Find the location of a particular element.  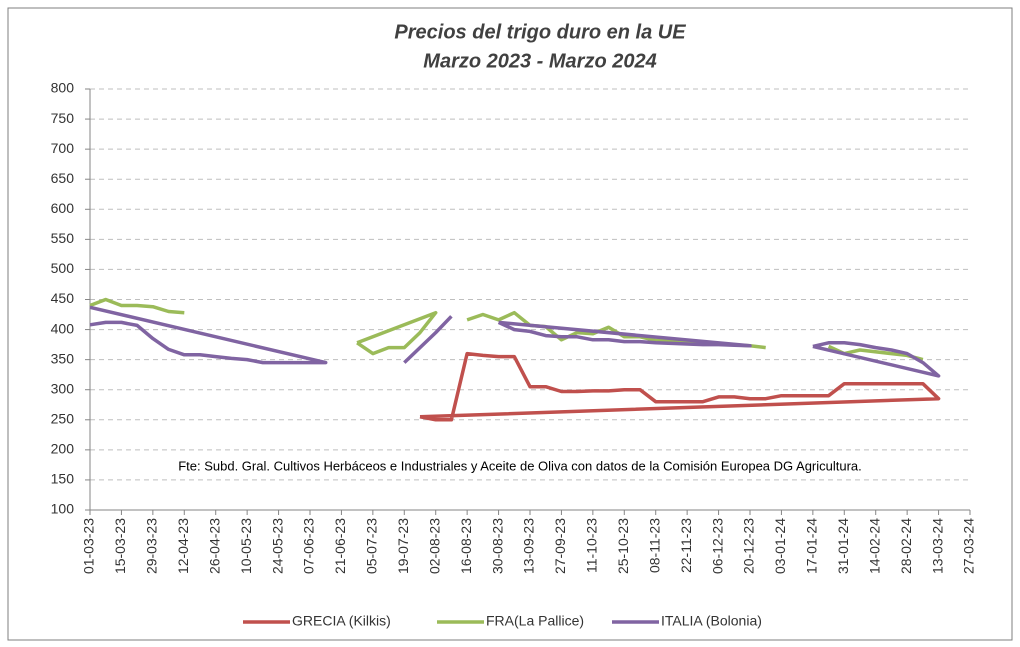

y-tick-label: 350 is located at coordinates (63, 358).